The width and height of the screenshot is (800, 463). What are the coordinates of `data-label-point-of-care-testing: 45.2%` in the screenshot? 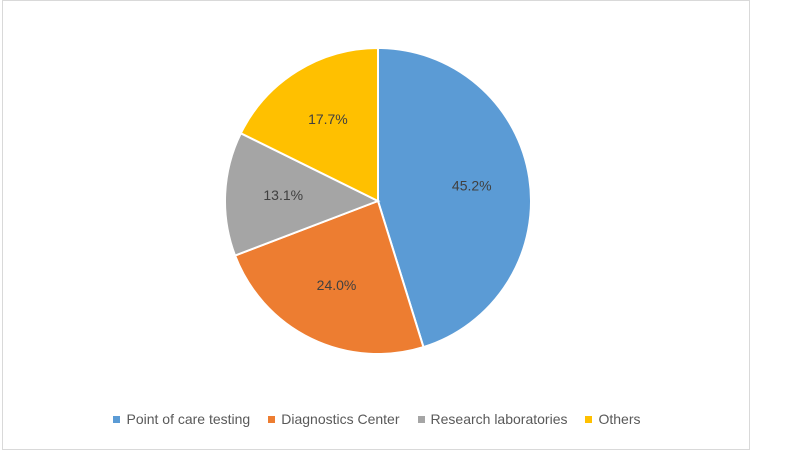 It's located at (472, 185).